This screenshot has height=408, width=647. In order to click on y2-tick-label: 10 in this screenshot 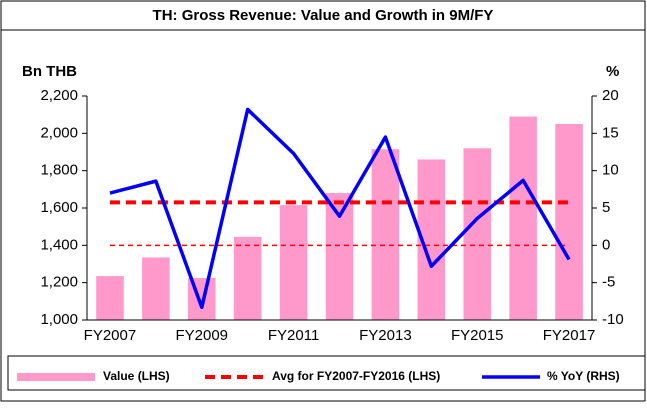, I will do `click(610, 170)`.